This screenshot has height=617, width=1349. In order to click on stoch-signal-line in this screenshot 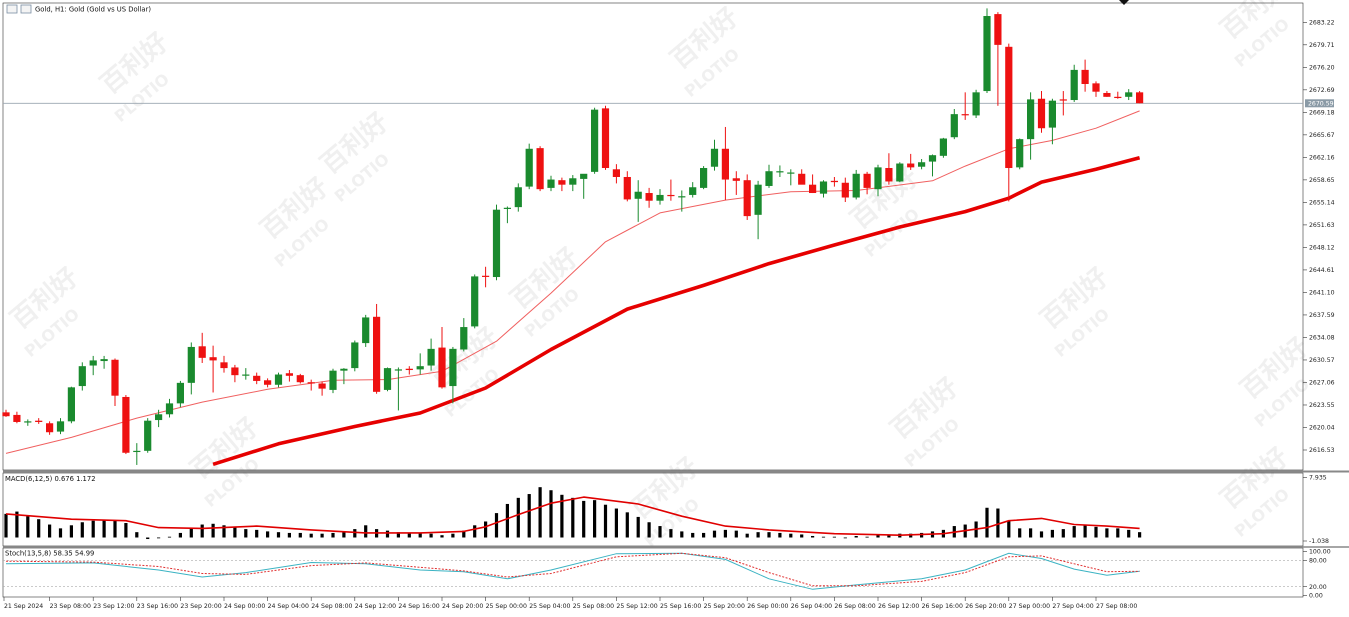, I will do `click(572, 569)`.